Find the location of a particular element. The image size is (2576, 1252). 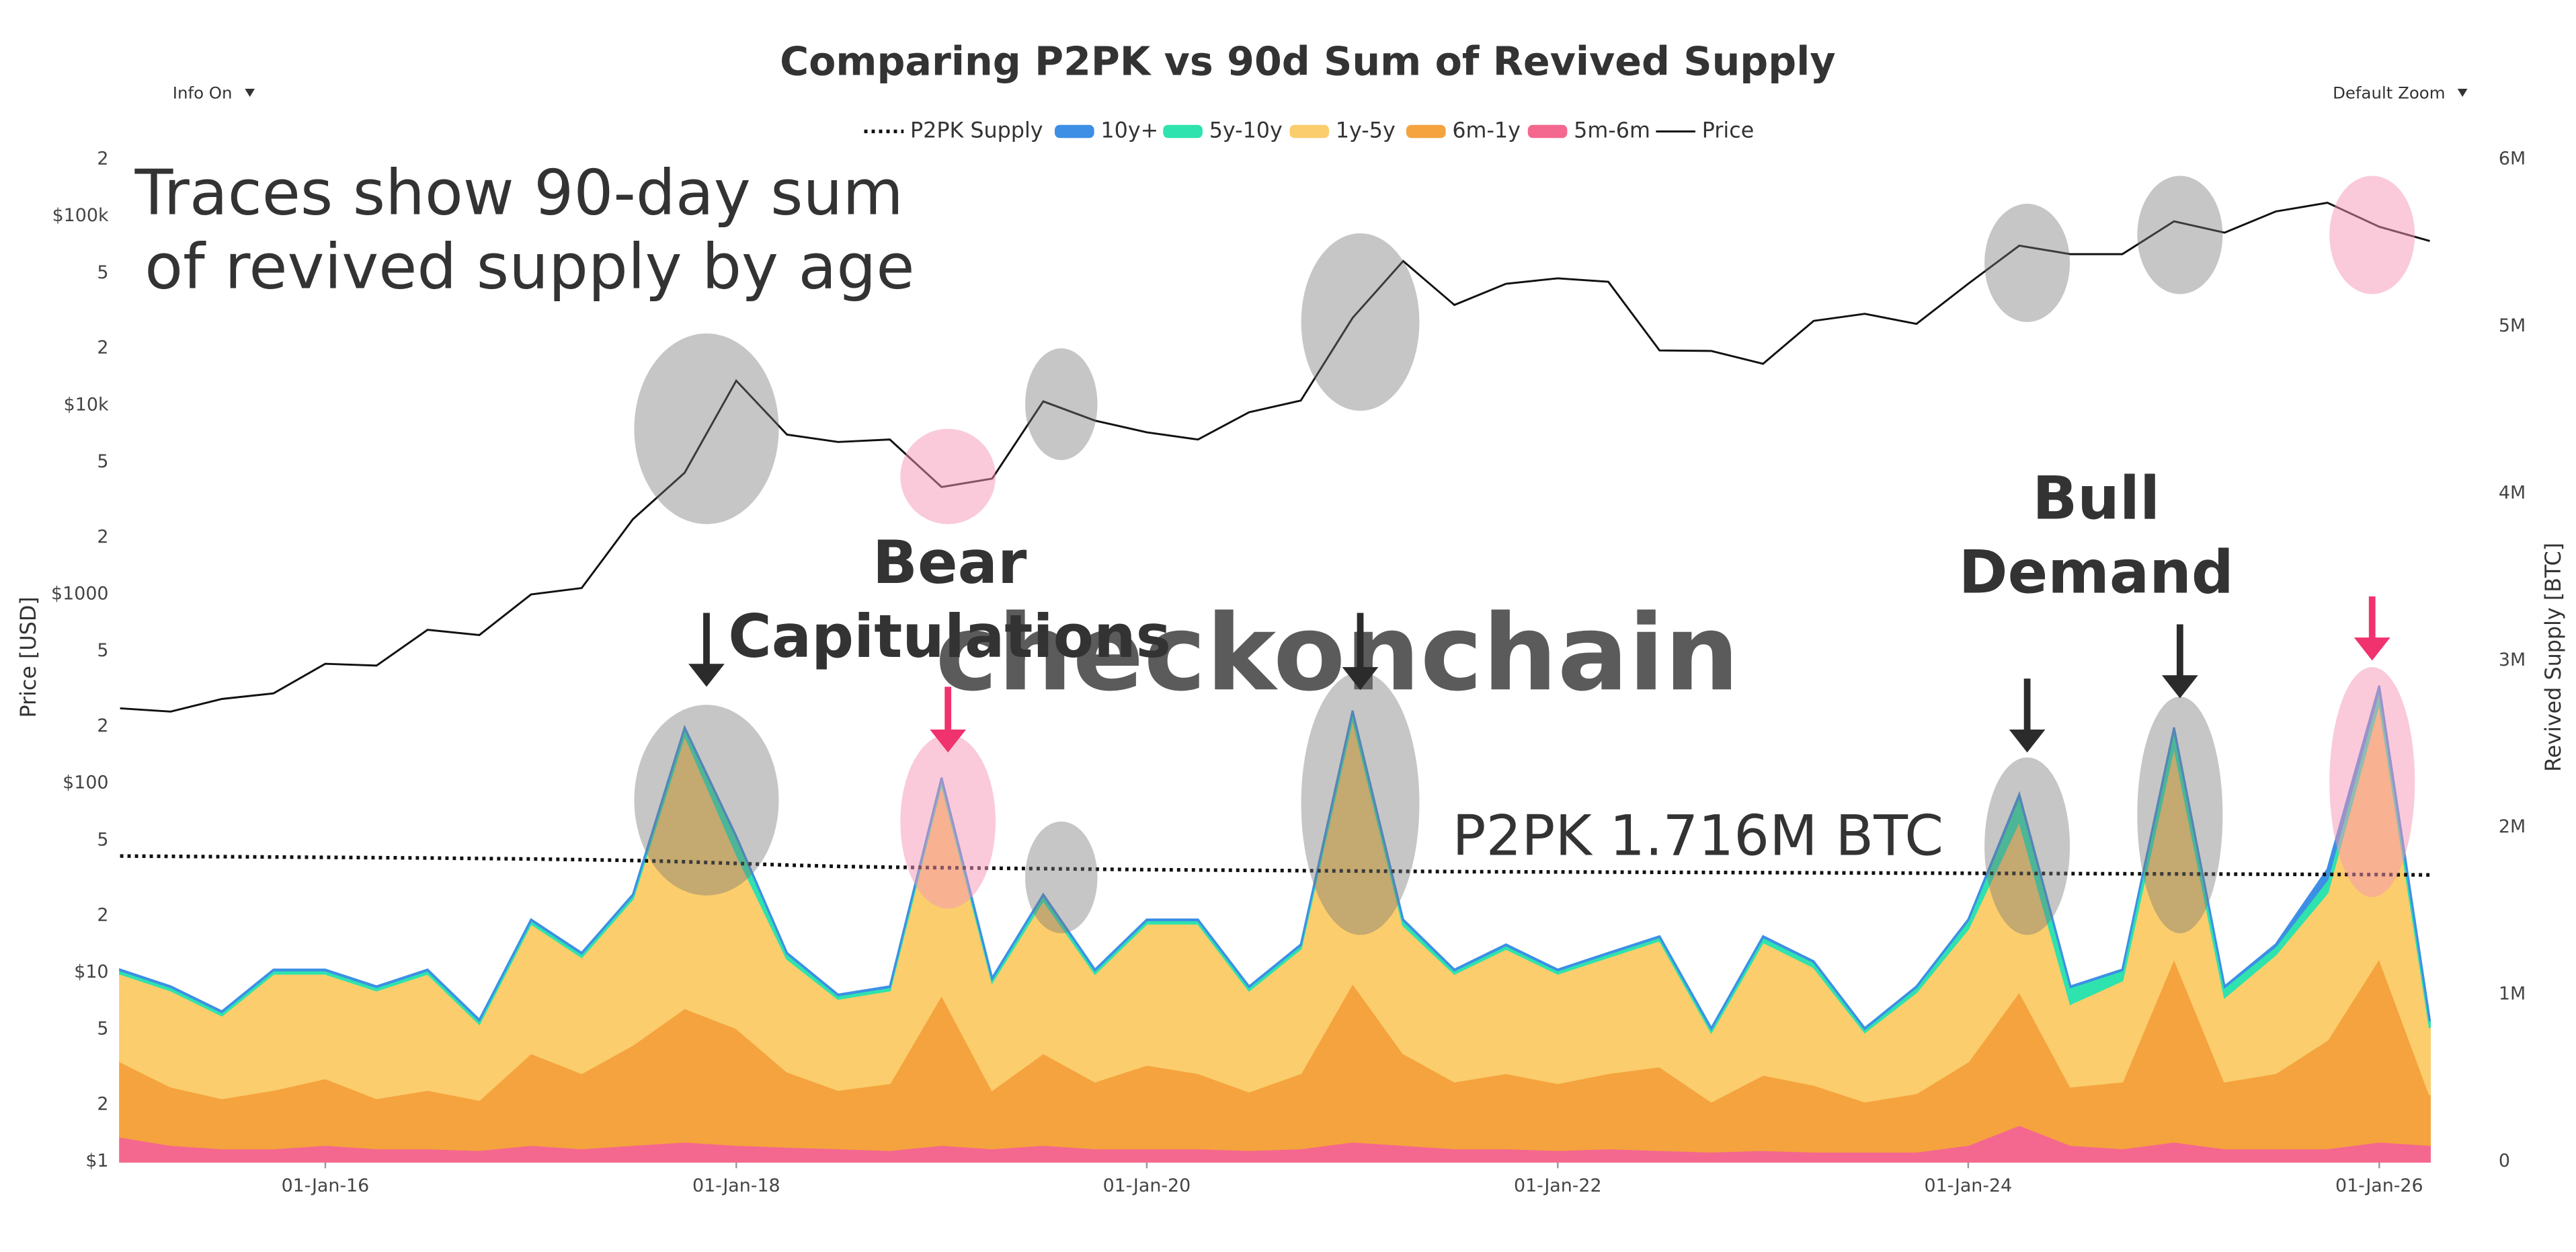

legend-label: P2PK Supply is located at coordinates (976, 130).